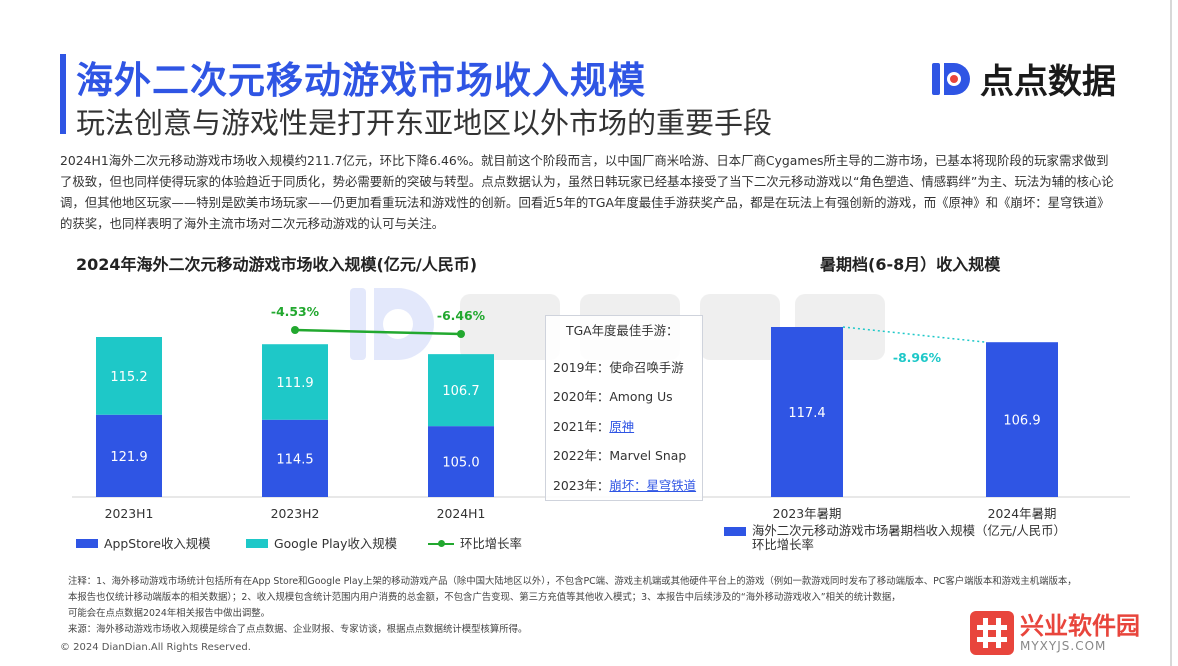 The image size is (1178, 666). What do you see at coordinates (648, 455) in the screenshot?
I see `tga-game: Marvel Snap` at bounding box center [648, 455].